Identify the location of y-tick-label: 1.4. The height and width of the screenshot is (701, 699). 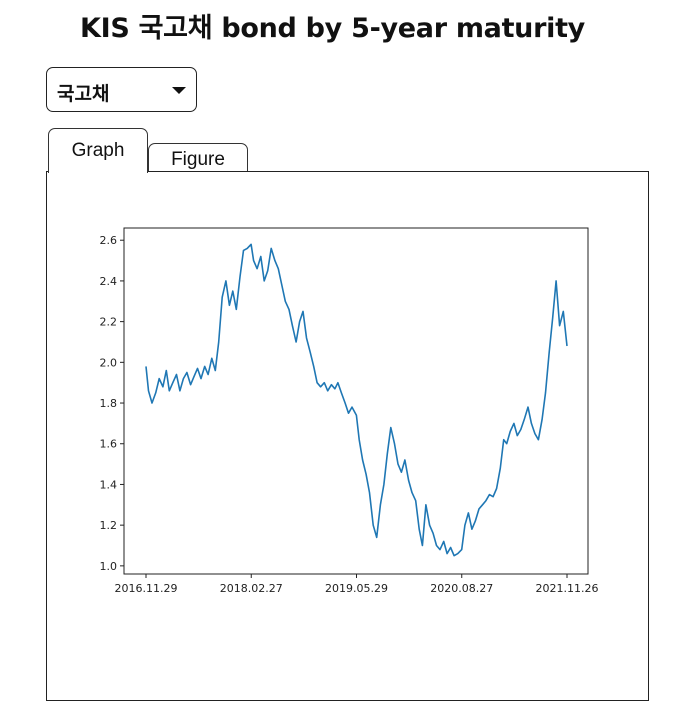
(109, 484).